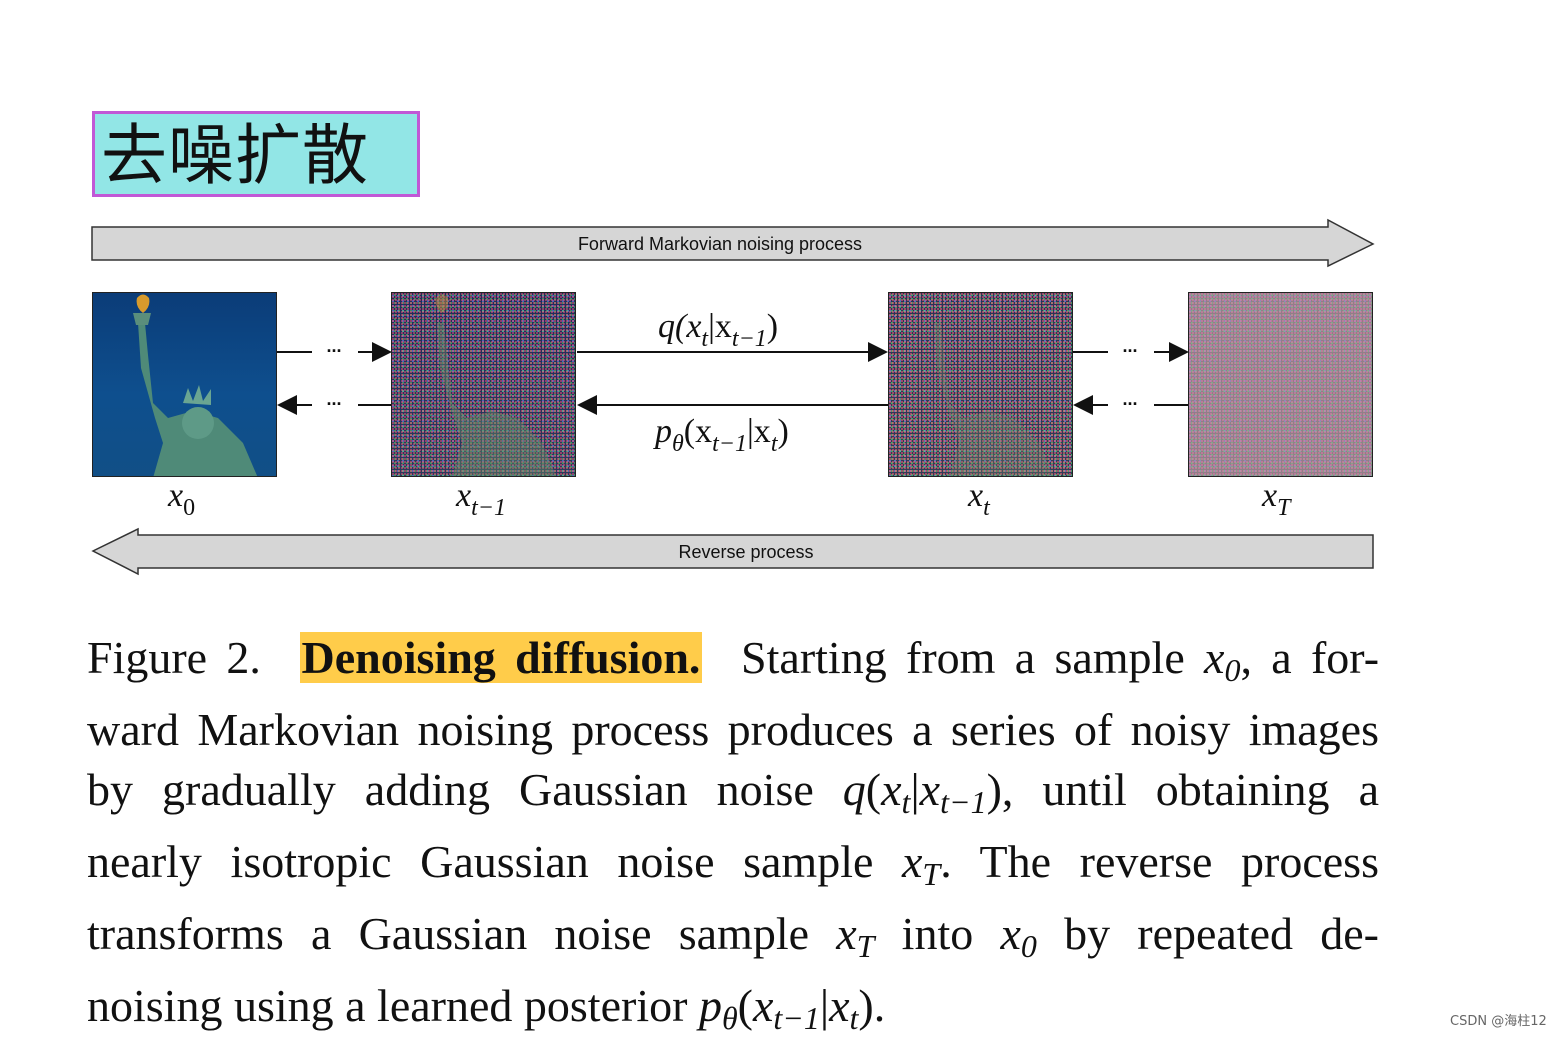 The height and width of the screenshot is (1048, 1561). Describe the element at coordinates (1498, 1021) in the screenshot. I see `watermark: CSDN @海柱12` at that location.